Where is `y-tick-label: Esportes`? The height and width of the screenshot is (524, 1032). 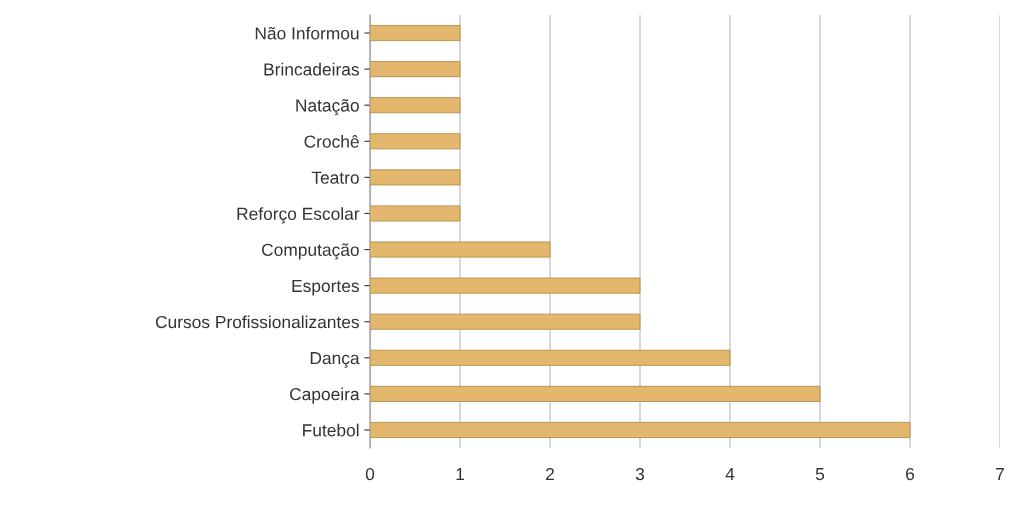 y-tick-label: Esportes is located at coordinates (325, 287).